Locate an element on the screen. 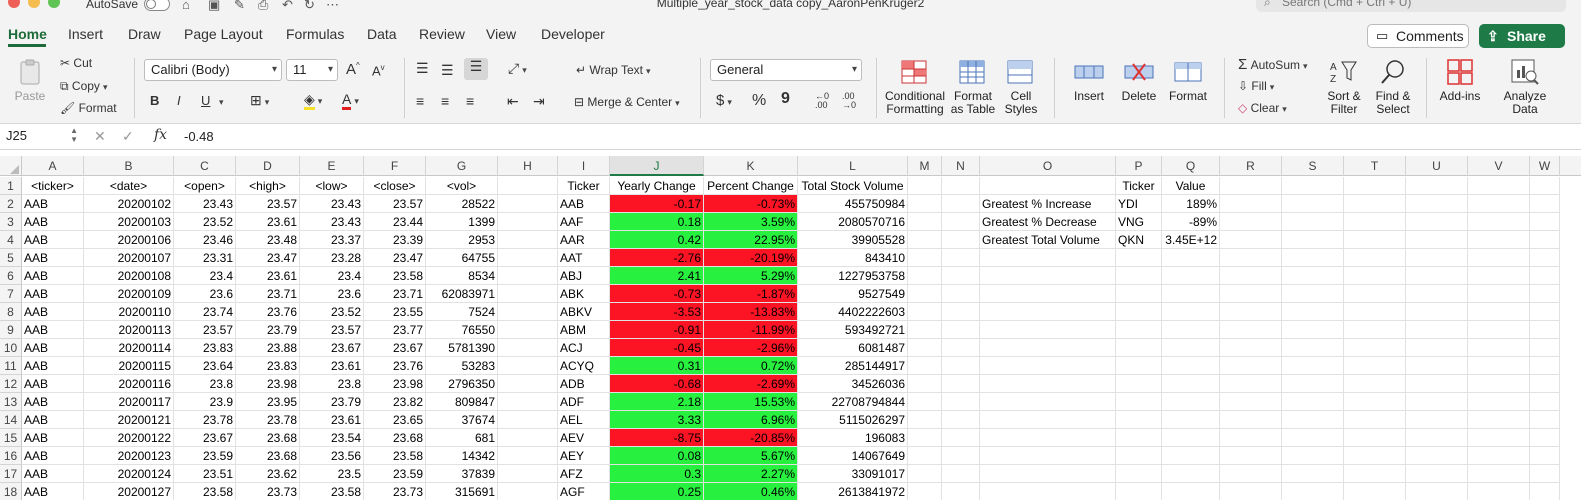  cell-f: 23.47 is located at coordinates (395, 258).